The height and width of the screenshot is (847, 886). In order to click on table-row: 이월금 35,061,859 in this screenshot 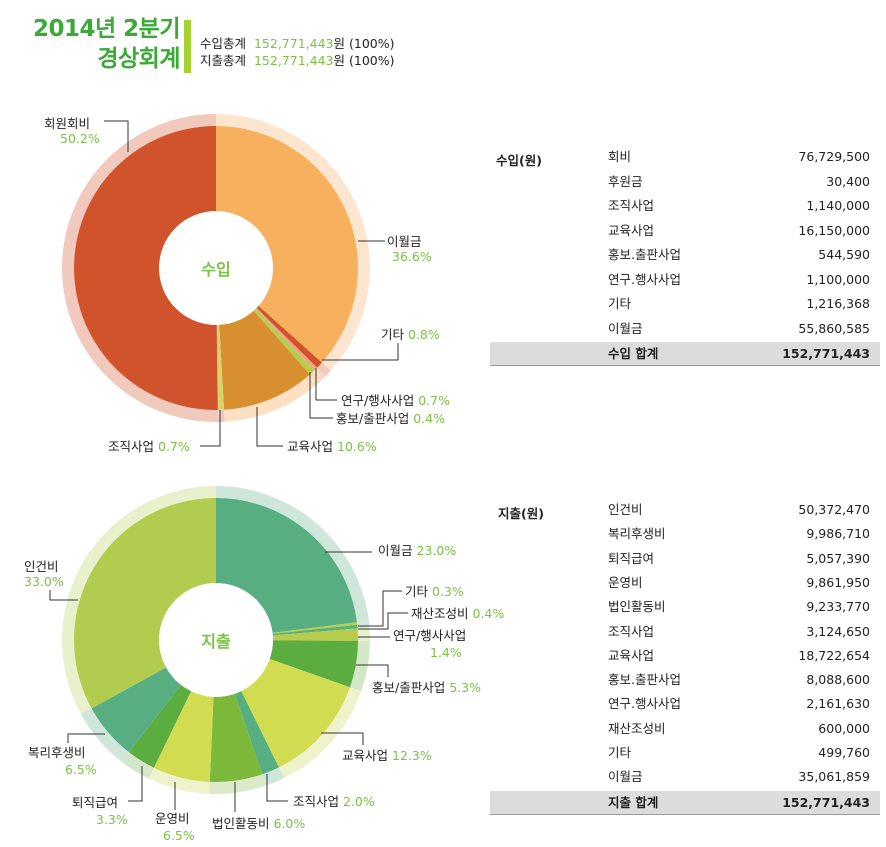, I will do `click(685, 777)`.